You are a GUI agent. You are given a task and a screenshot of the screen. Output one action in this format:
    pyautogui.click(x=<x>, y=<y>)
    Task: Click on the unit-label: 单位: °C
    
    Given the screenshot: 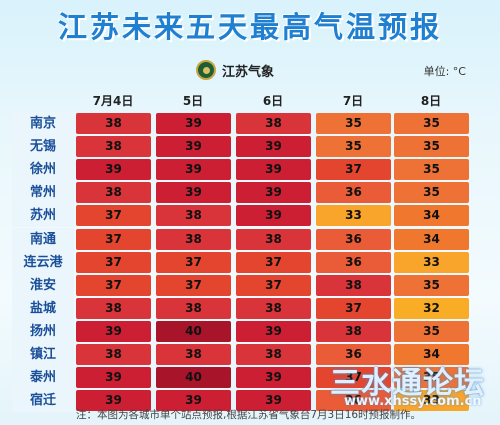 What is the action you would take?
    pyautogui.click(x=444, y=71)
    